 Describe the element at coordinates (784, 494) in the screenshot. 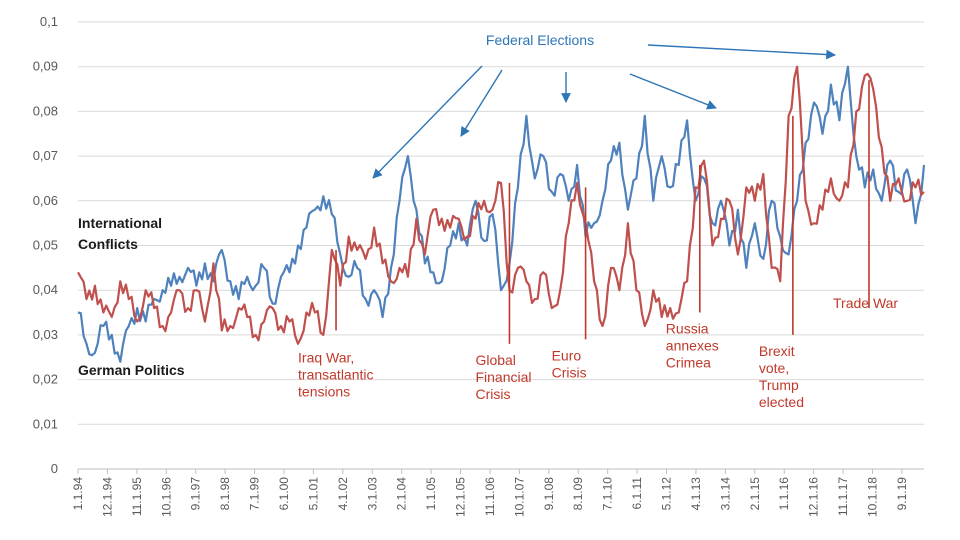

I see `x-tick-label: 1.1.16` at that location.